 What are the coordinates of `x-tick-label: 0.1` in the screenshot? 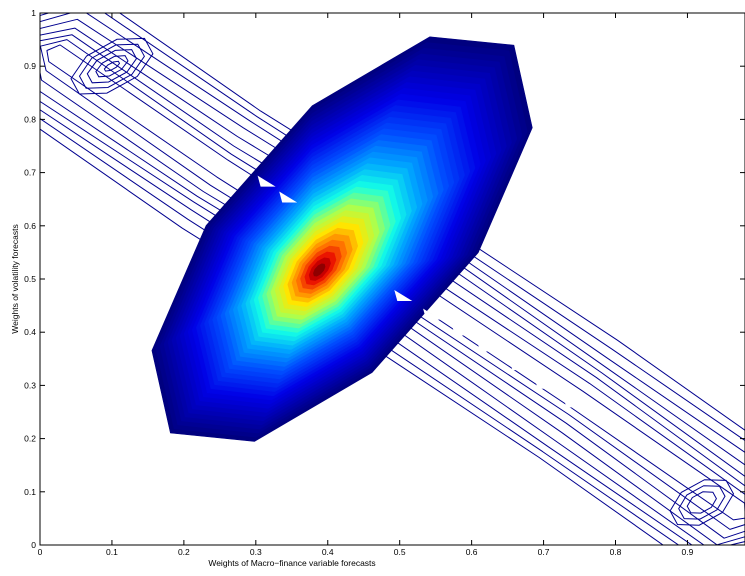 It's located at (112, 552).